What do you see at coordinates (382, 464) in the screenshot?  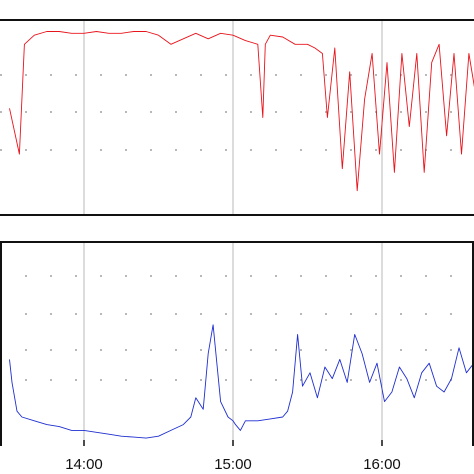 I see `x-tick-label: 16:00` at bounding box center [382, 464].